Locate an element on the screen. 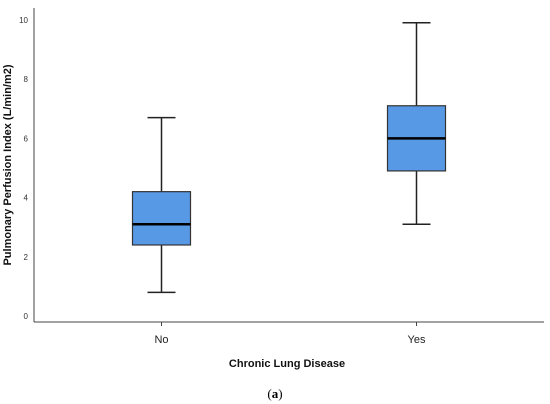  y-tick-label: 0 is located at coordinates (26, 316).